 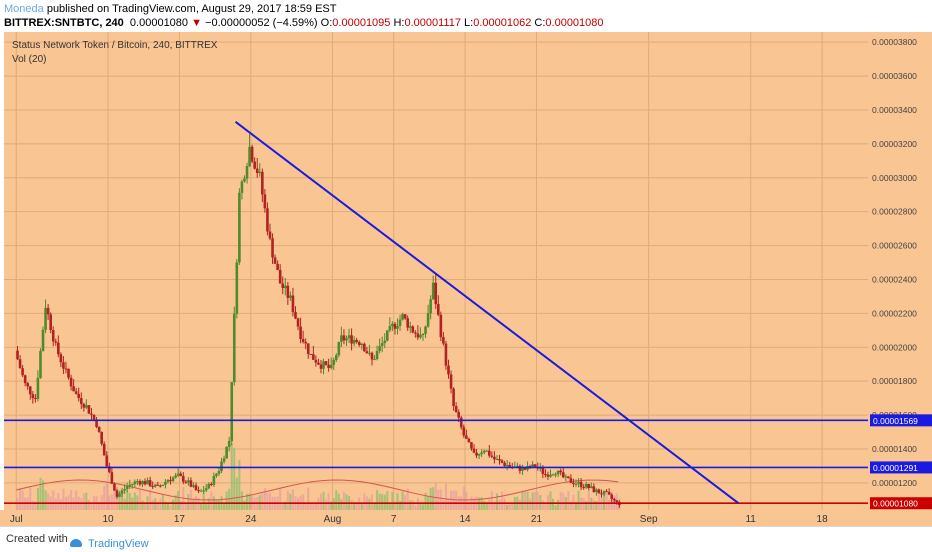 What do you see at coordinates (574, 23) in the screenshot?
I see `close-value: 0.00001080` at bounding box center [574, 23].